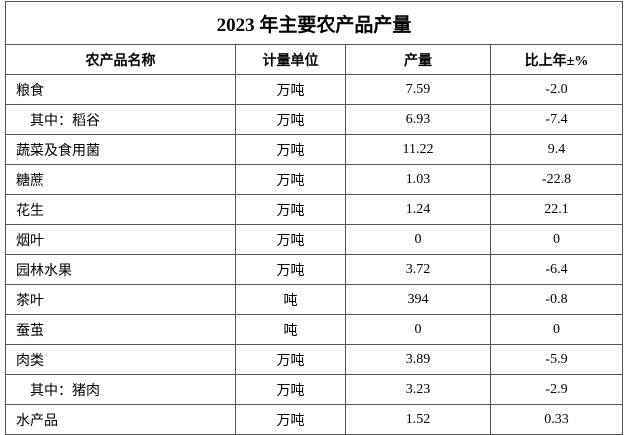 The height and width of the screenshot is (435, 625). I want to click on product-name: 蔬菜及食用菌, so click(120, 149).